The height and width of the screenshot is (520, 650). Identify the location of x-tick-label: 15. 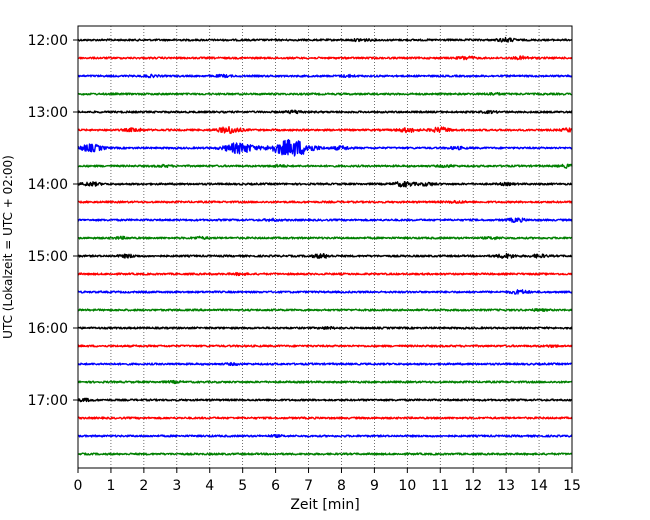
(572, 486).